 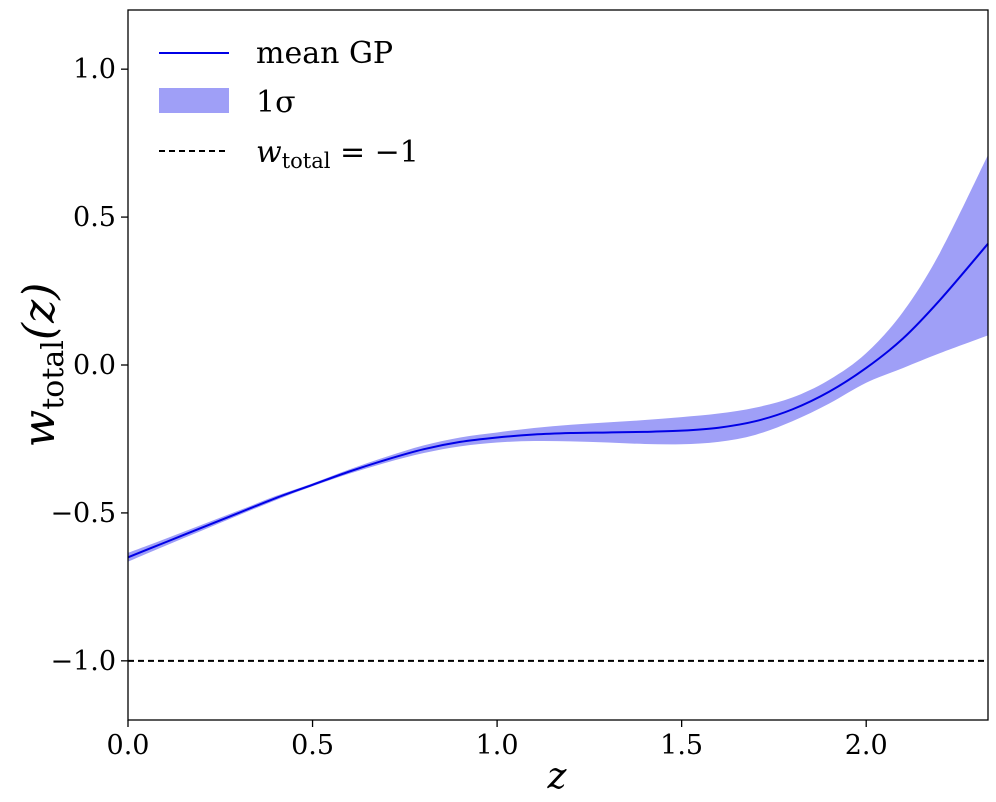 I want to click on x-axis-label: z, so click(x=557, y=776).